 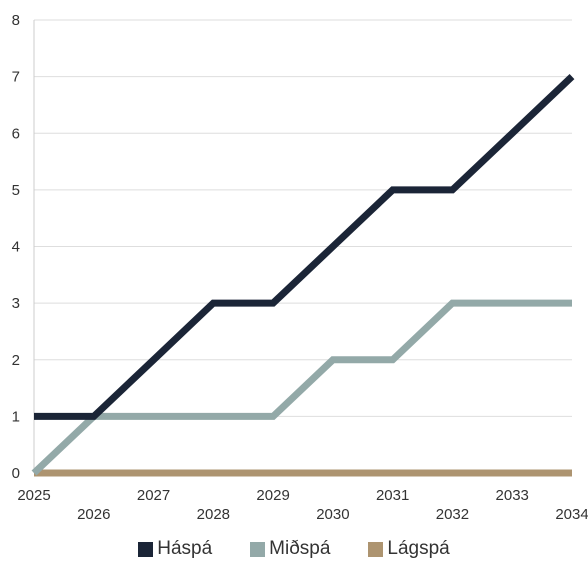 What do you see at coordinates (33, 495) in the screenshot?
I see `x-tick-label: 2025` at bounding box center [33, 495].